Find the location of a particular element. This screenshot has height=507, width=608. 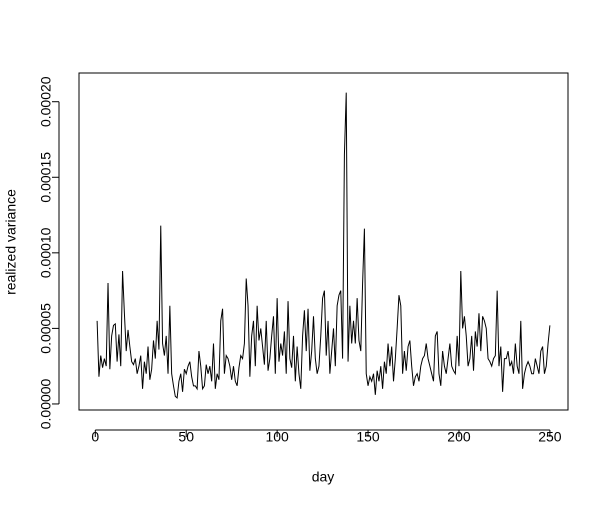

x-tick-label: 100 is located at coordinates (277, 437).